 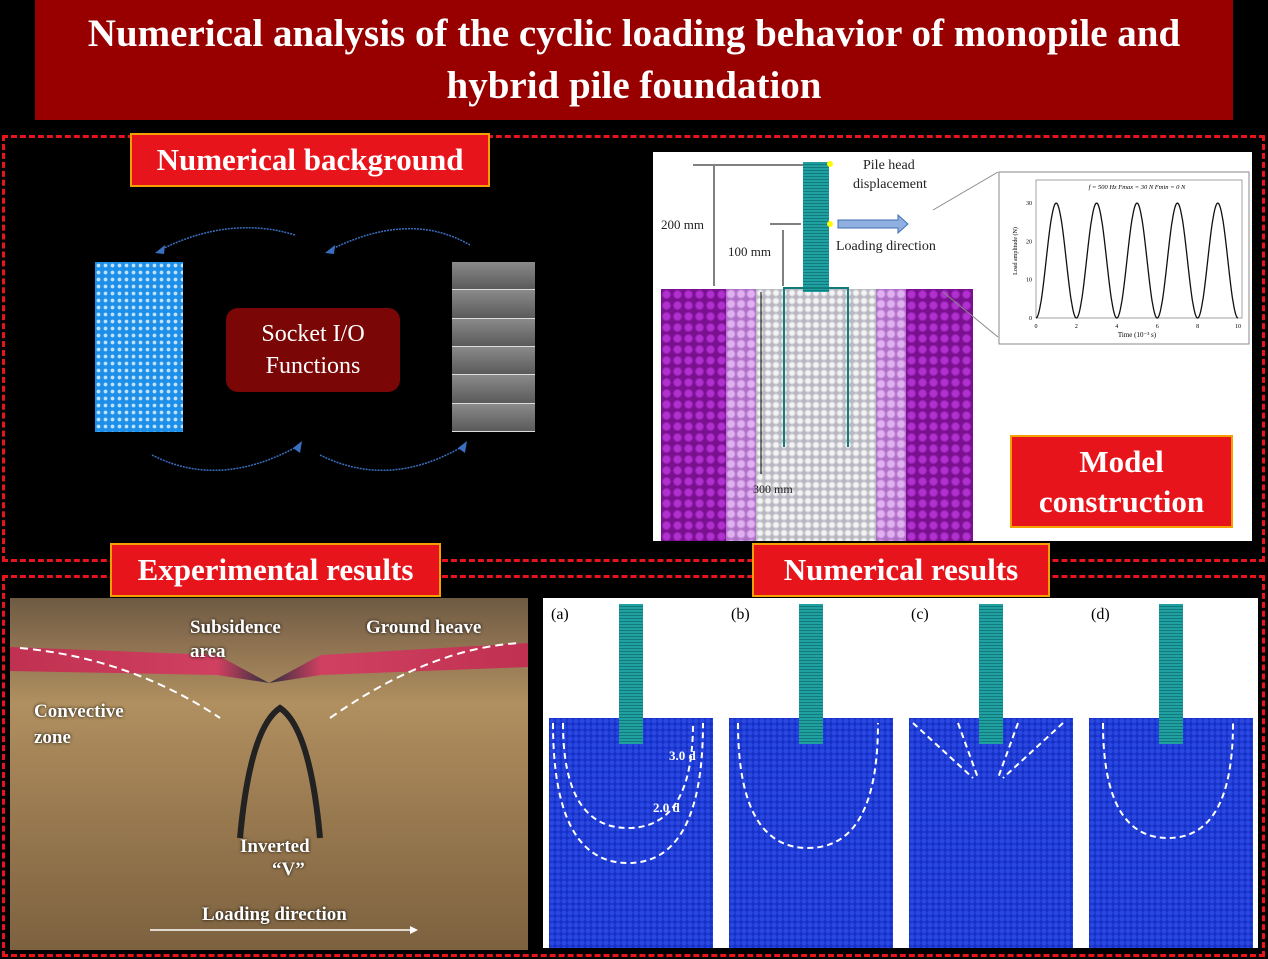 What do you see at coordinates (682, 755) in the screenshot?
I see `dim-3d: 3.0 d` at bounding box center [682, 755].